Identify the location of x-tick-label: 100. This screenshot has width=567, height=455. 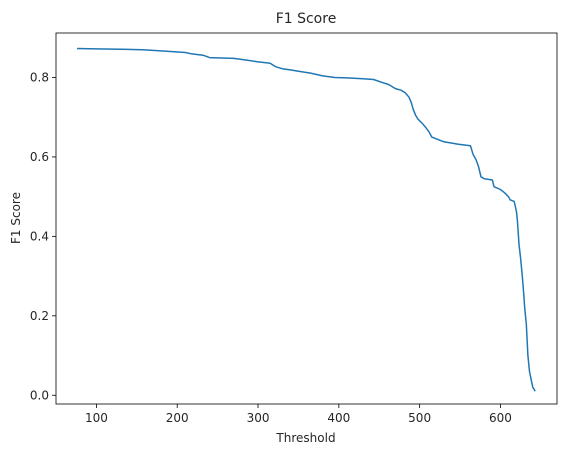
(96, 418).